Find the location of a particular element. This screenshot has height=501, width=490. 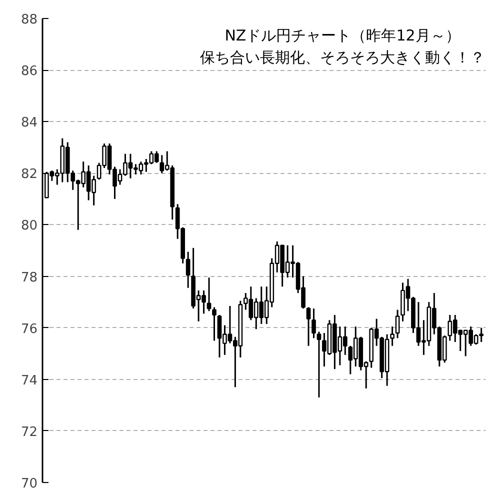

y-tick-label: 82 is located at coordinates (29, 174).